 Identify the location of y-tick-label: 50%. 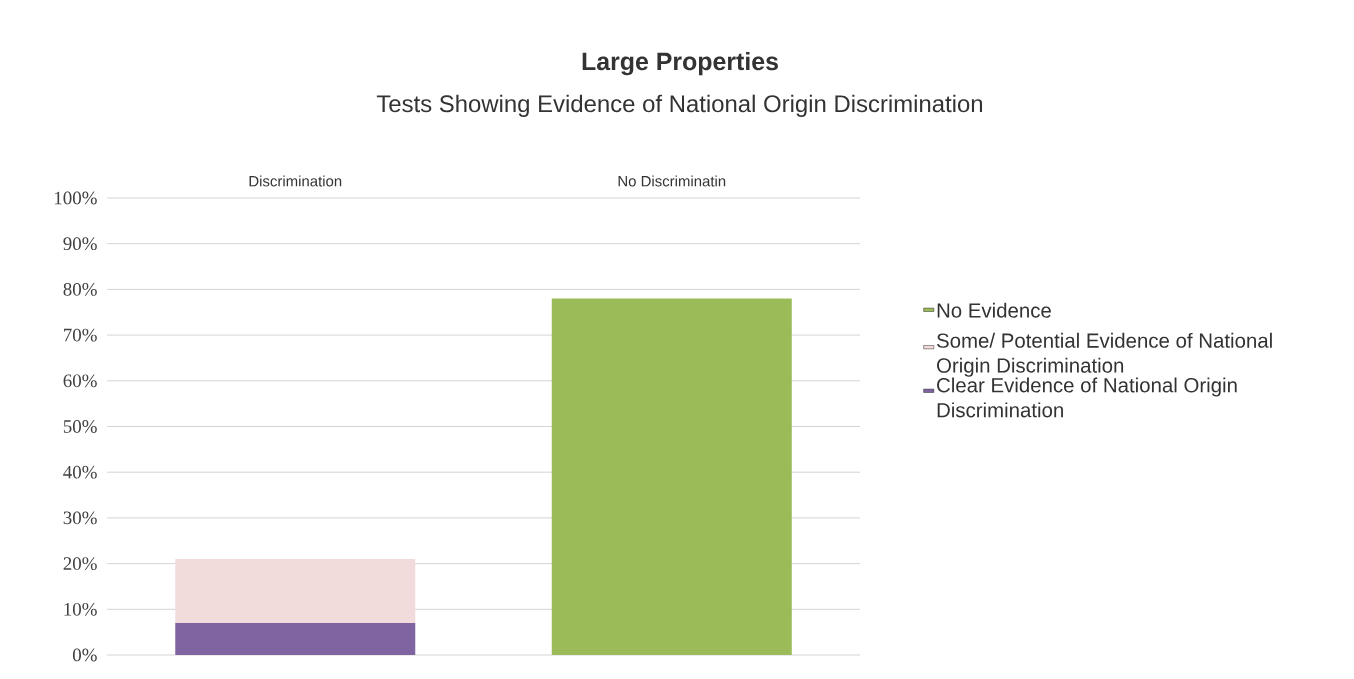
(80, 426).